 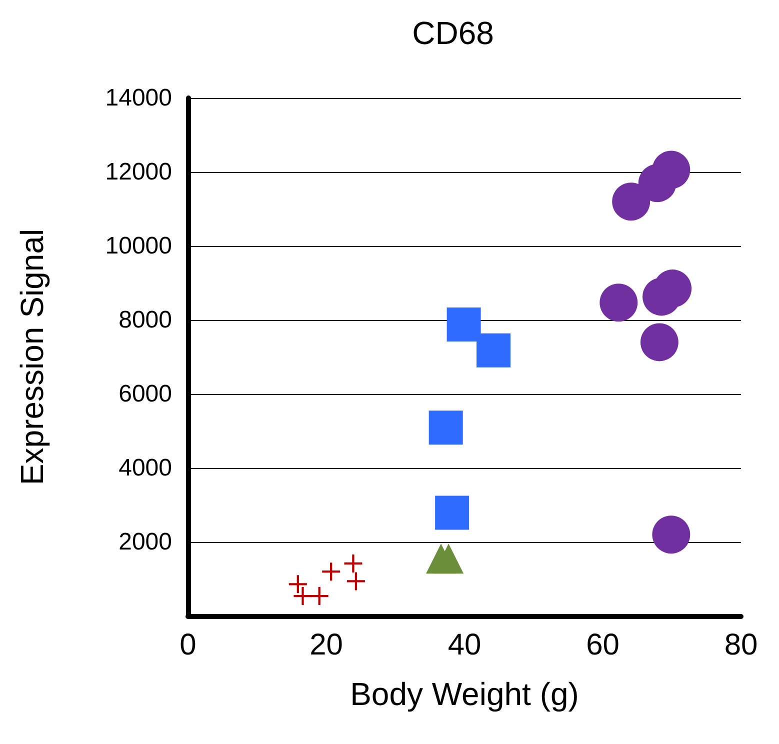 I want to click on y-tick-label: 8000, so click(x=145, y=320).